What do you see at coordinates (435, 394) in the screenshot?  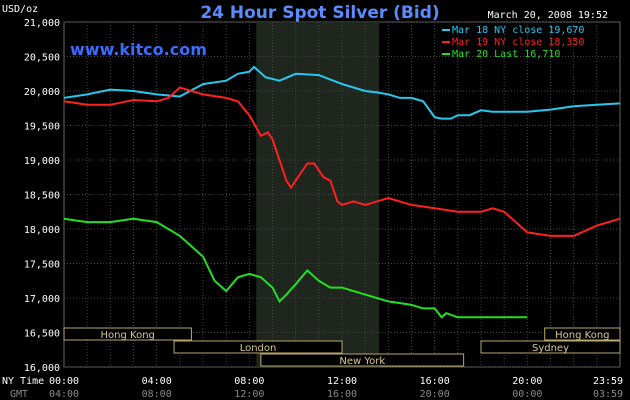 I see `x-tick-label-gmt: 20:00` at bounding box center [435, 394].